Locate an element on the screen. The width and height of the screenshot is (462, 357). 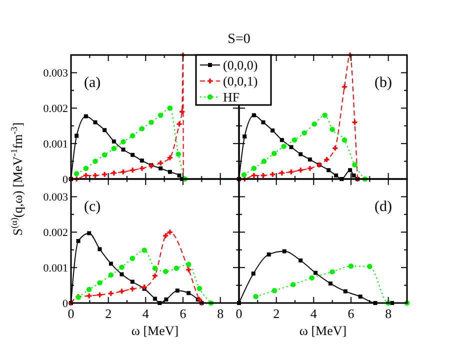
x-tick-label: 0 is located at coordinates (239, 313).